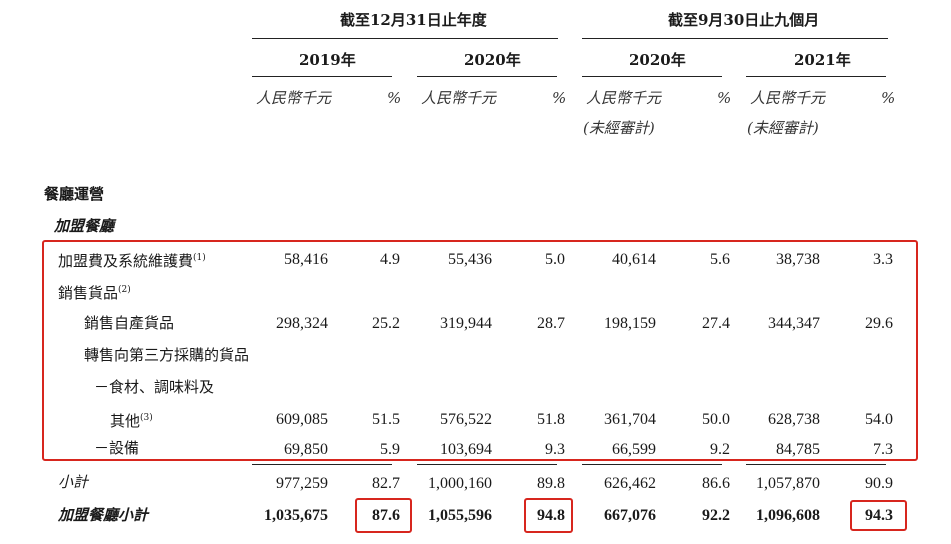 Image resolution: width=951 pixels, height=544 pixels. I want to click on cell-percent: 28.7, so click(551, 323).